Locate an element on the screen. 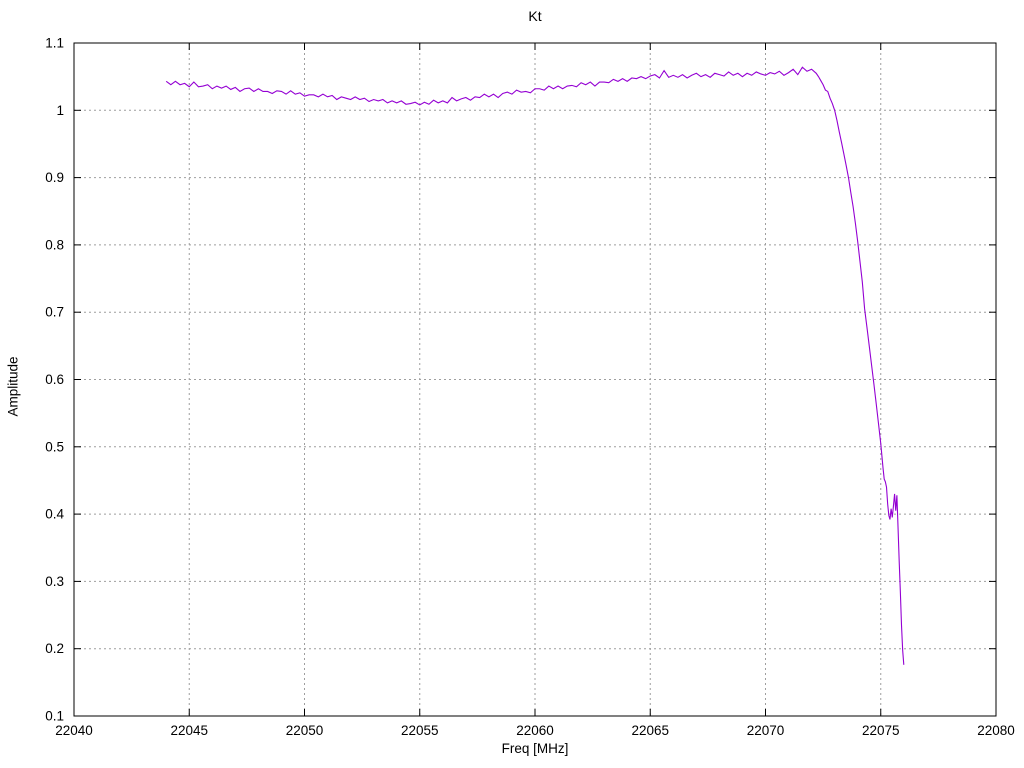  x-tick-label: 22045 is located at coordinates (189, 730).